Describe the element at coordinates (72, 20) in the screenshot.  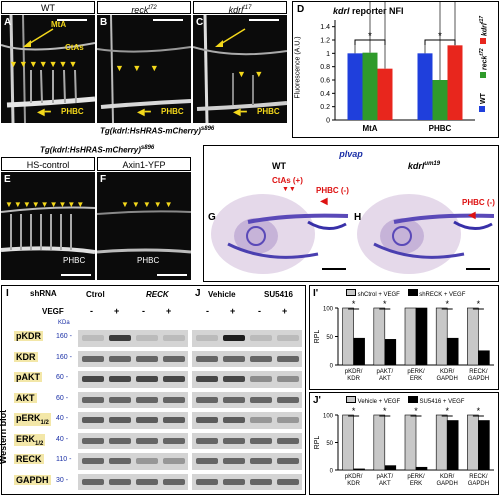
I see `scale-bar-a` at that location.